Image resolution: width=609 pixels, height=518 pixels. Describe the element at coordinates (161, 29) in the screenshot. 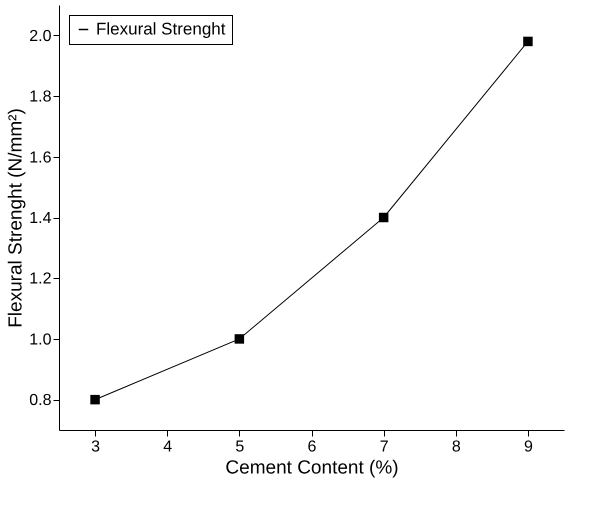

I see `legend-label: Flexural Strenght` at that location.